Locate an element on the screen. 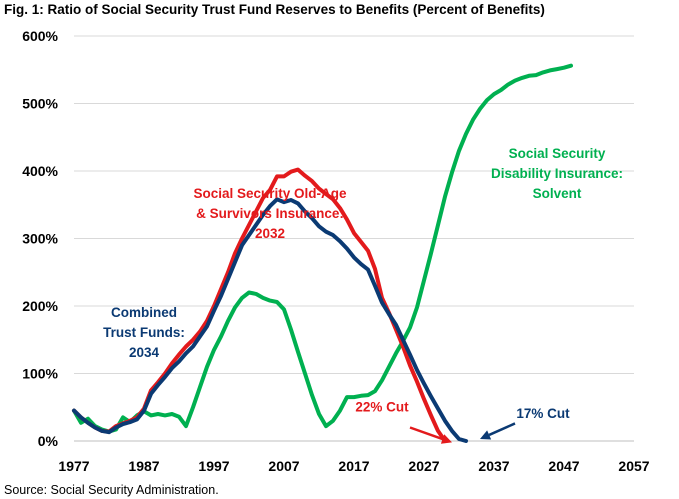 The image size is (679, 499). cut22_arrow-head is located at coordinates (446, 439).